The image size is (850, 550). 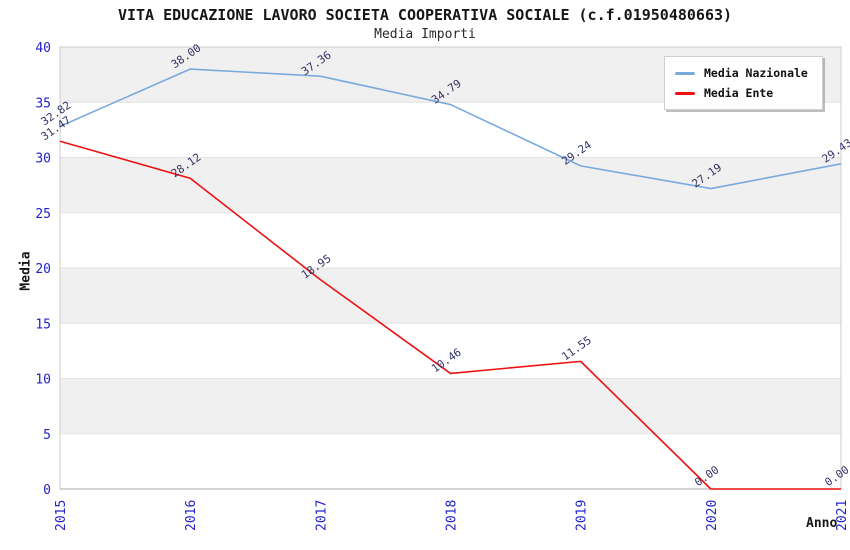 What do you see at coordinates (582, 515) in the screenshot?
I see `x-tick-label: 2019` at bounding box center [582, 515].